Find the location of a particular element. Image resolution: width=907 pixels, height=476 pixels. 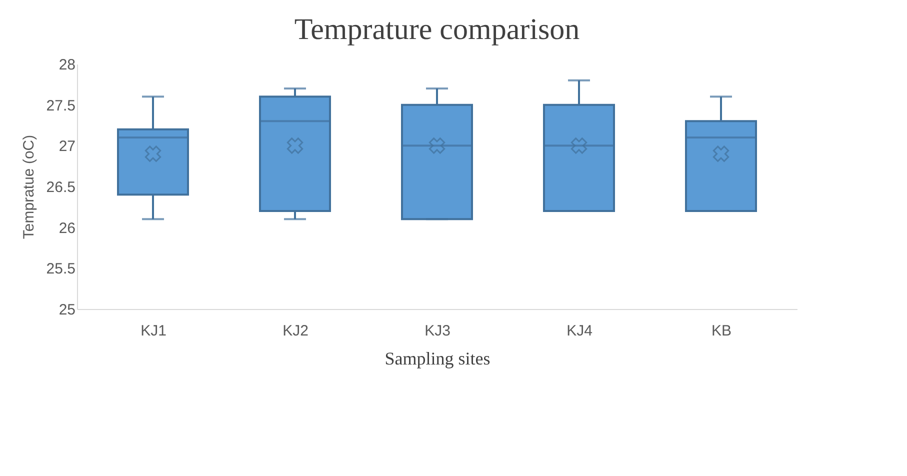

x-tick-label: KJ4 is located at coordinates (579, 331).